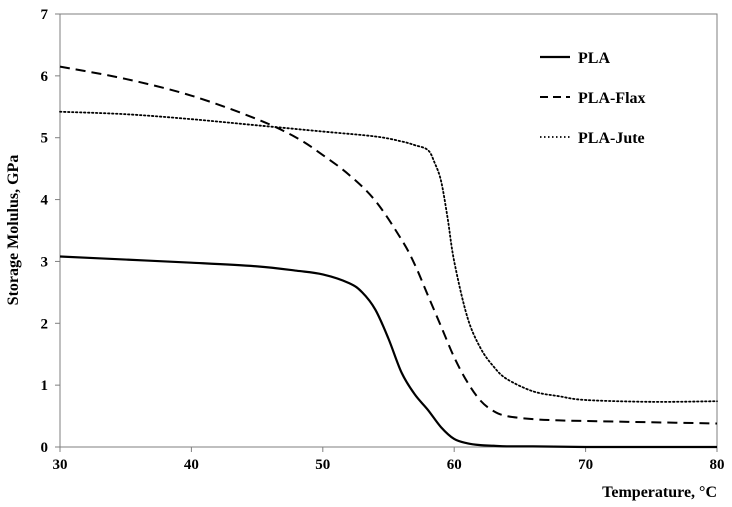 The width and height of the screenshot is (732, 507). Describe the element at coordinates (45, 15) in the screenshot. I see `y-tick-label: 7` at that location.